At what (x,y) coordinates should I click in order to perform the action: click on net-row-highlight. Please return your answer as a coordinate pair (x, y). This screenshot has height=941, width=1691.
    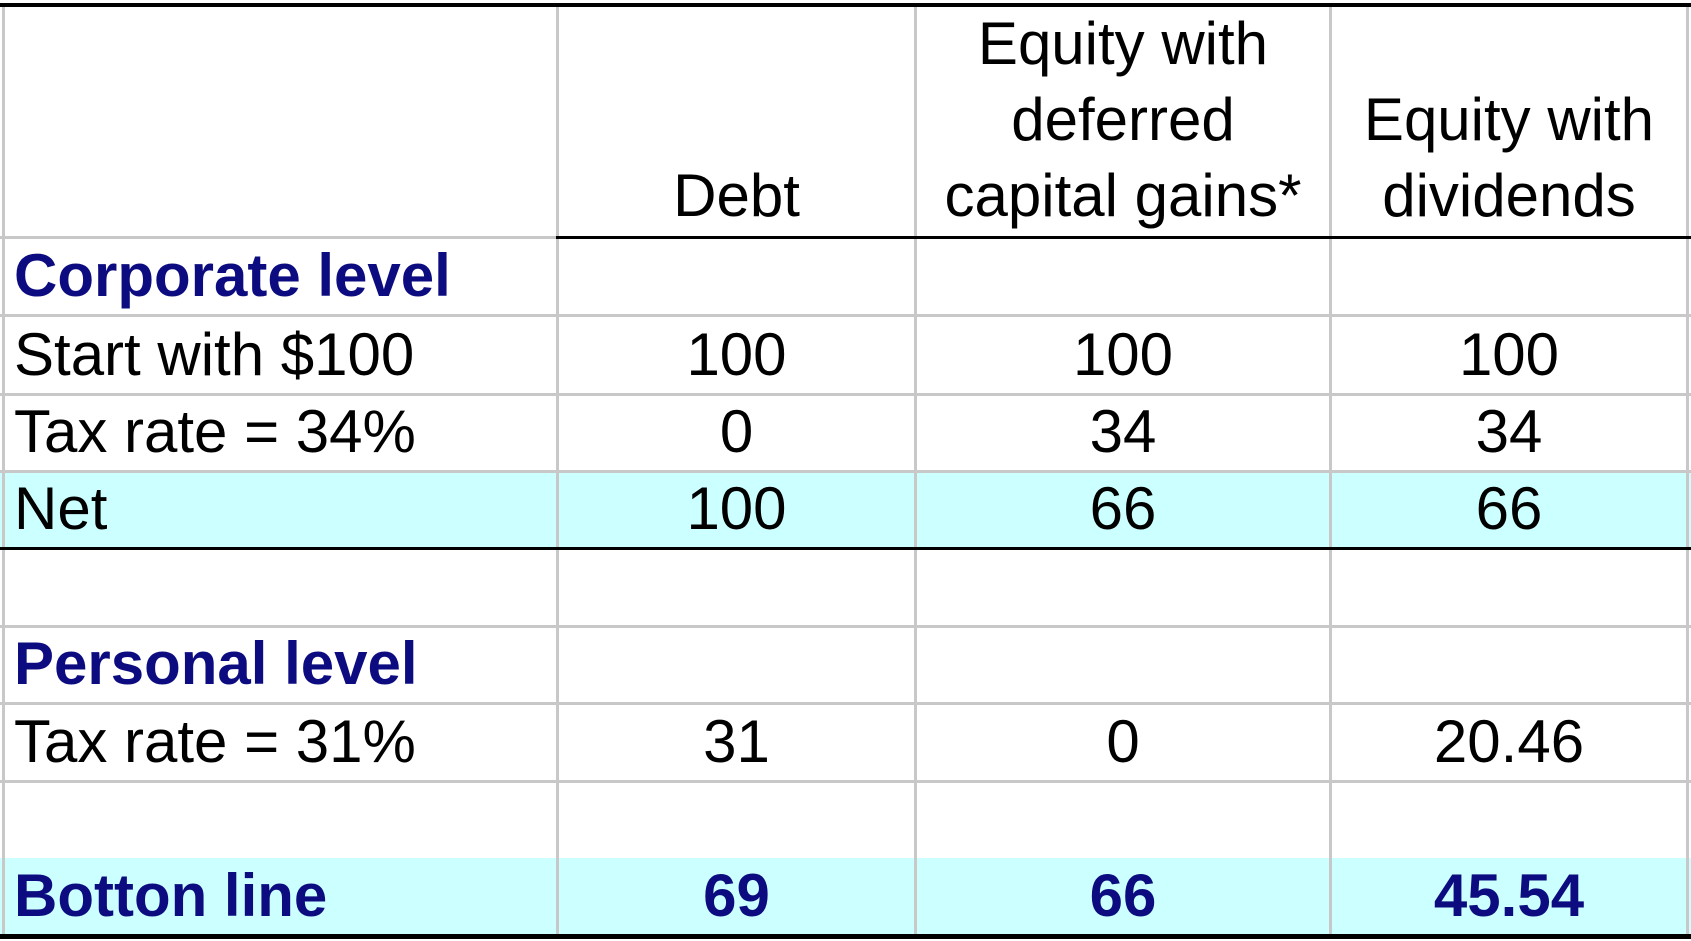
    Looking at the image, I should click on (845, 510).